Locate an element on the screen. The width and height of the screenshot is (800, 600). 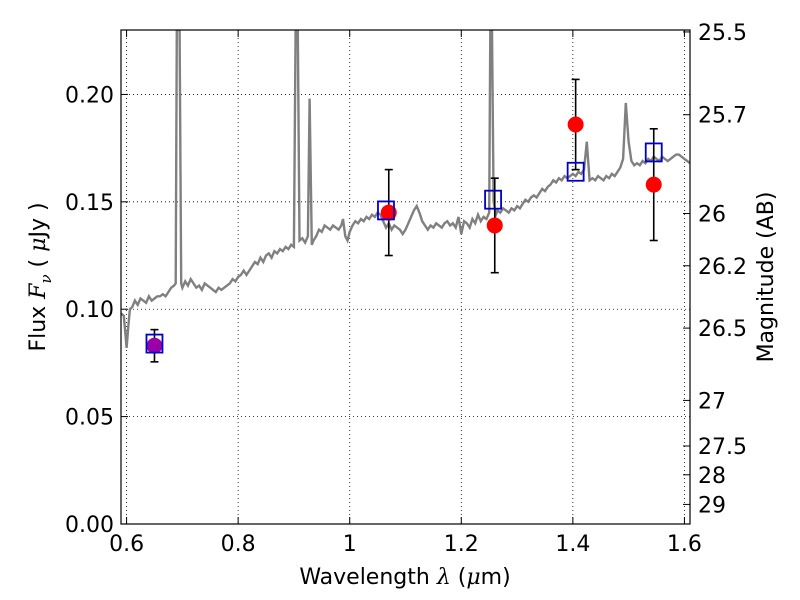
magnitude-tick-labels: 25.5 25.7 26 26.2 26.5 27 27.5 28 29 is located at coordinates (722, 269).